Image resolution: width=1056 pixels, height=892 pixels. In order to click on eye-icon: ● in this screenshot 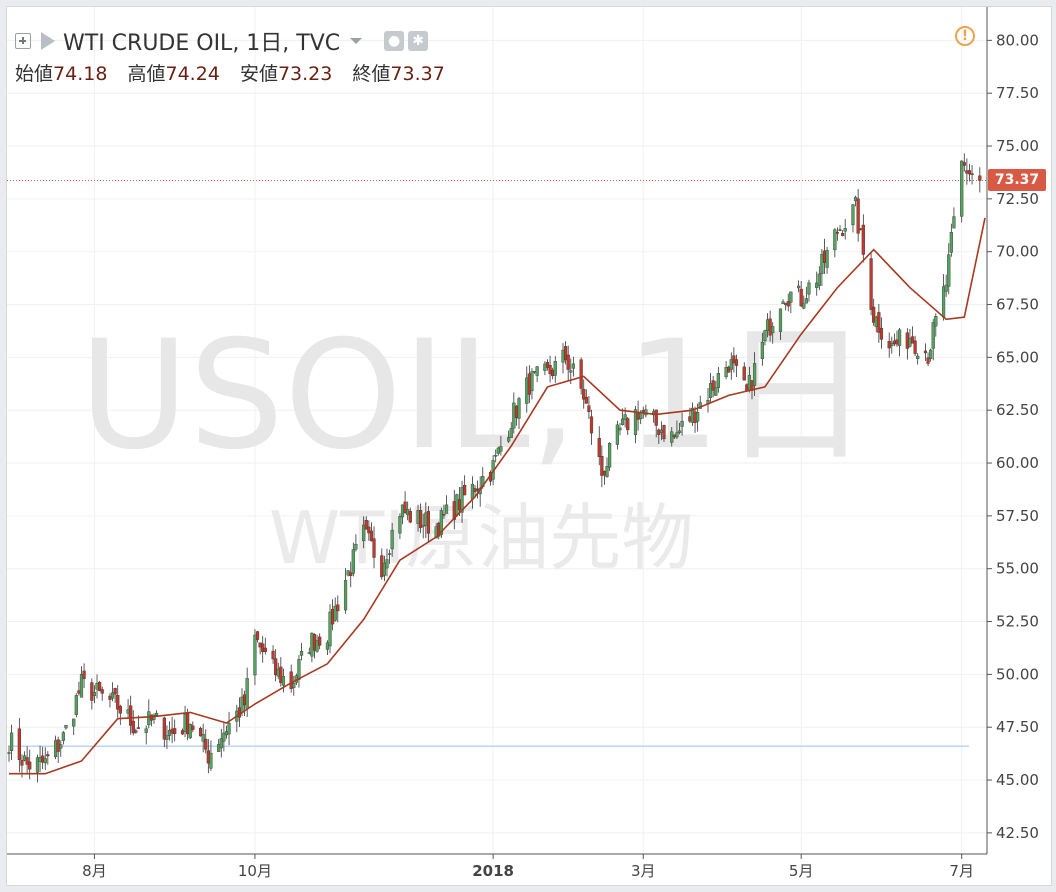, I will do `click(394, 41)`.